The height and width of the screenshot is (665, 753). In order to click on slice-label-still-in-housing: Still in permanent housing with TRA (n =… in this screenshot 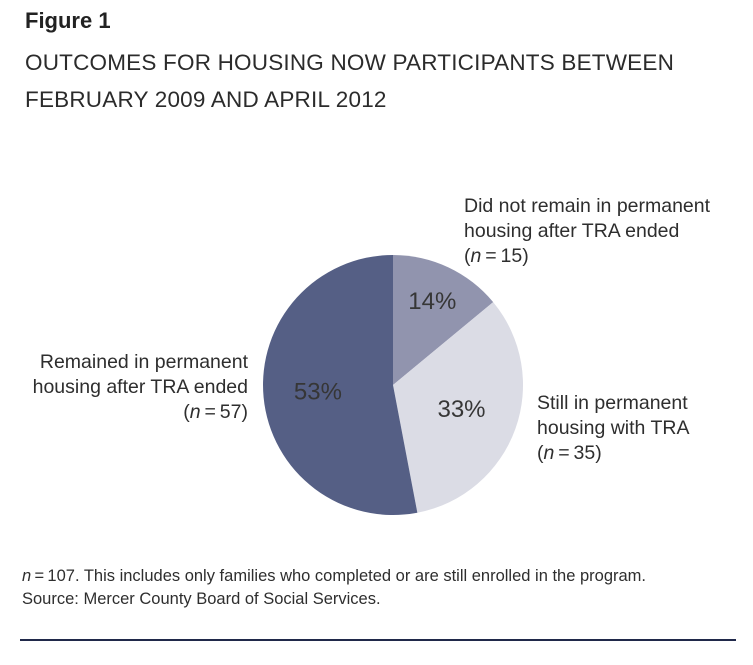, I will do `click(639, 428)`.